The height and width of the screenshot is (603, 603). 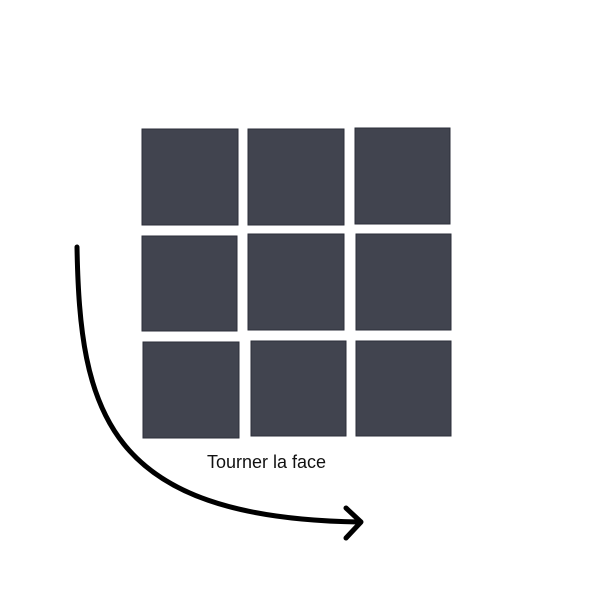 I want to click on cube-face-tile-r3-c2, so click(x=298, y=388).